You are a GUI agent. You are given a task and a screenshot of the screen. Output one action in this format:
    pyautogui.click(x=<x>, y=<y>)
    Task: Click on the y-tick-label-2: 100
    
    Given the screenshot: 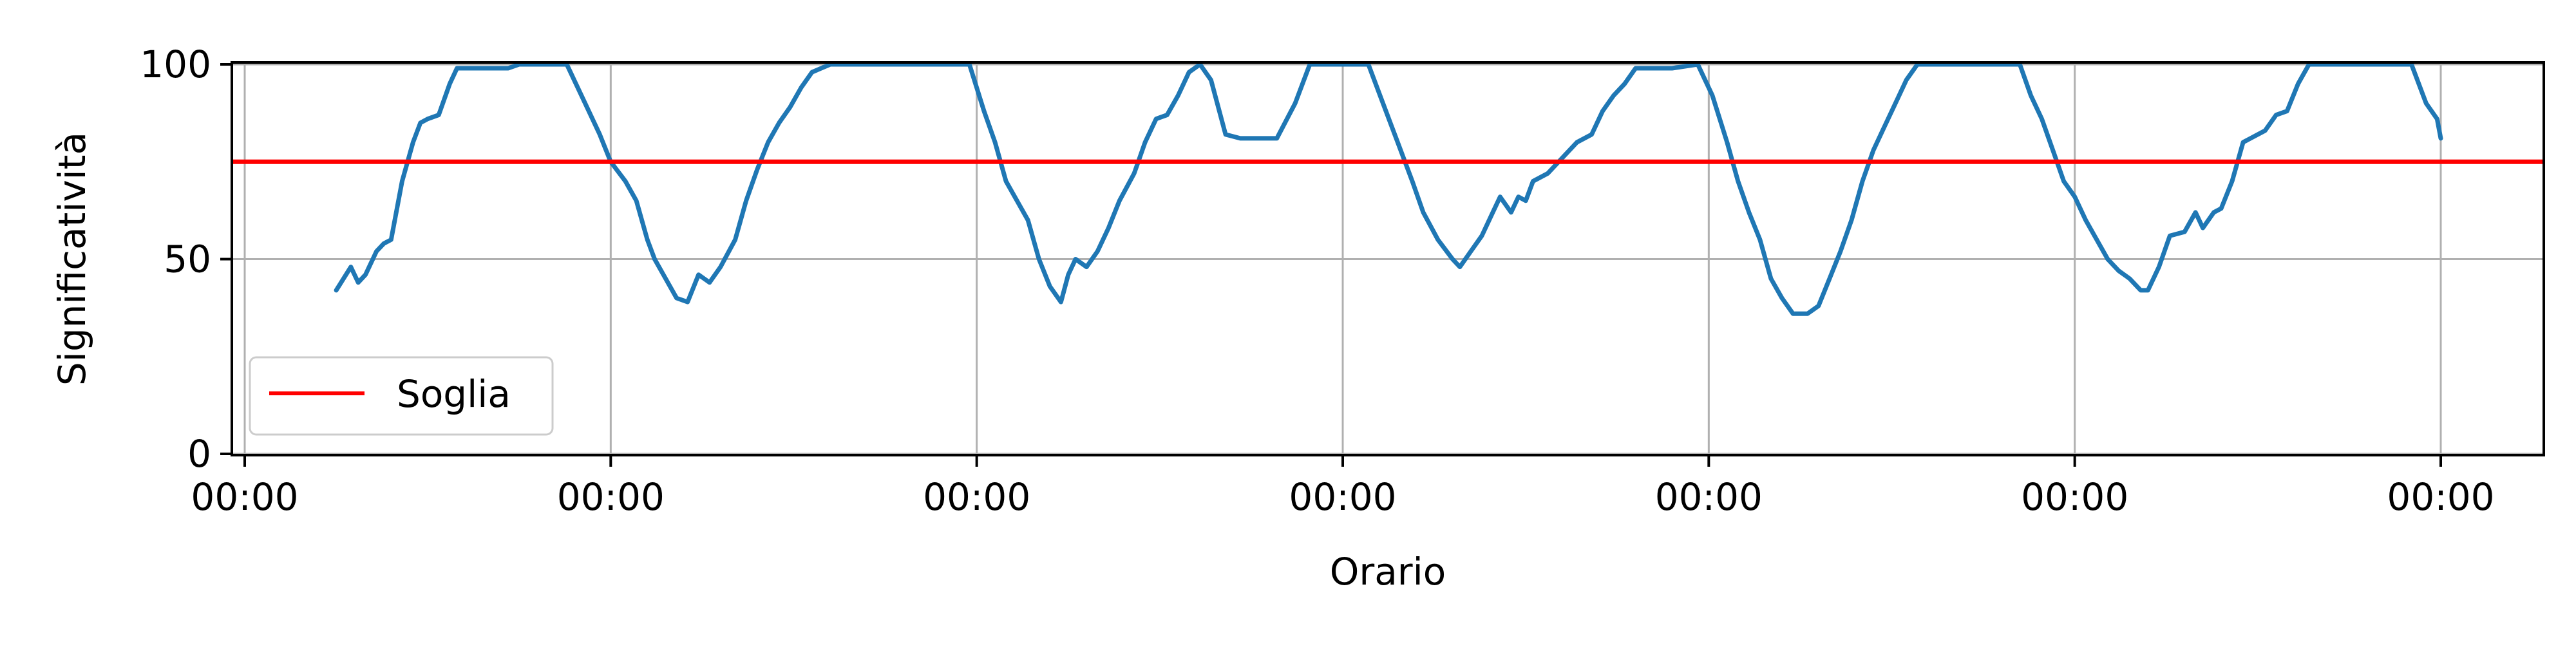 What is the action you would take?
    pyautogui.click(x=175, y=64)
    